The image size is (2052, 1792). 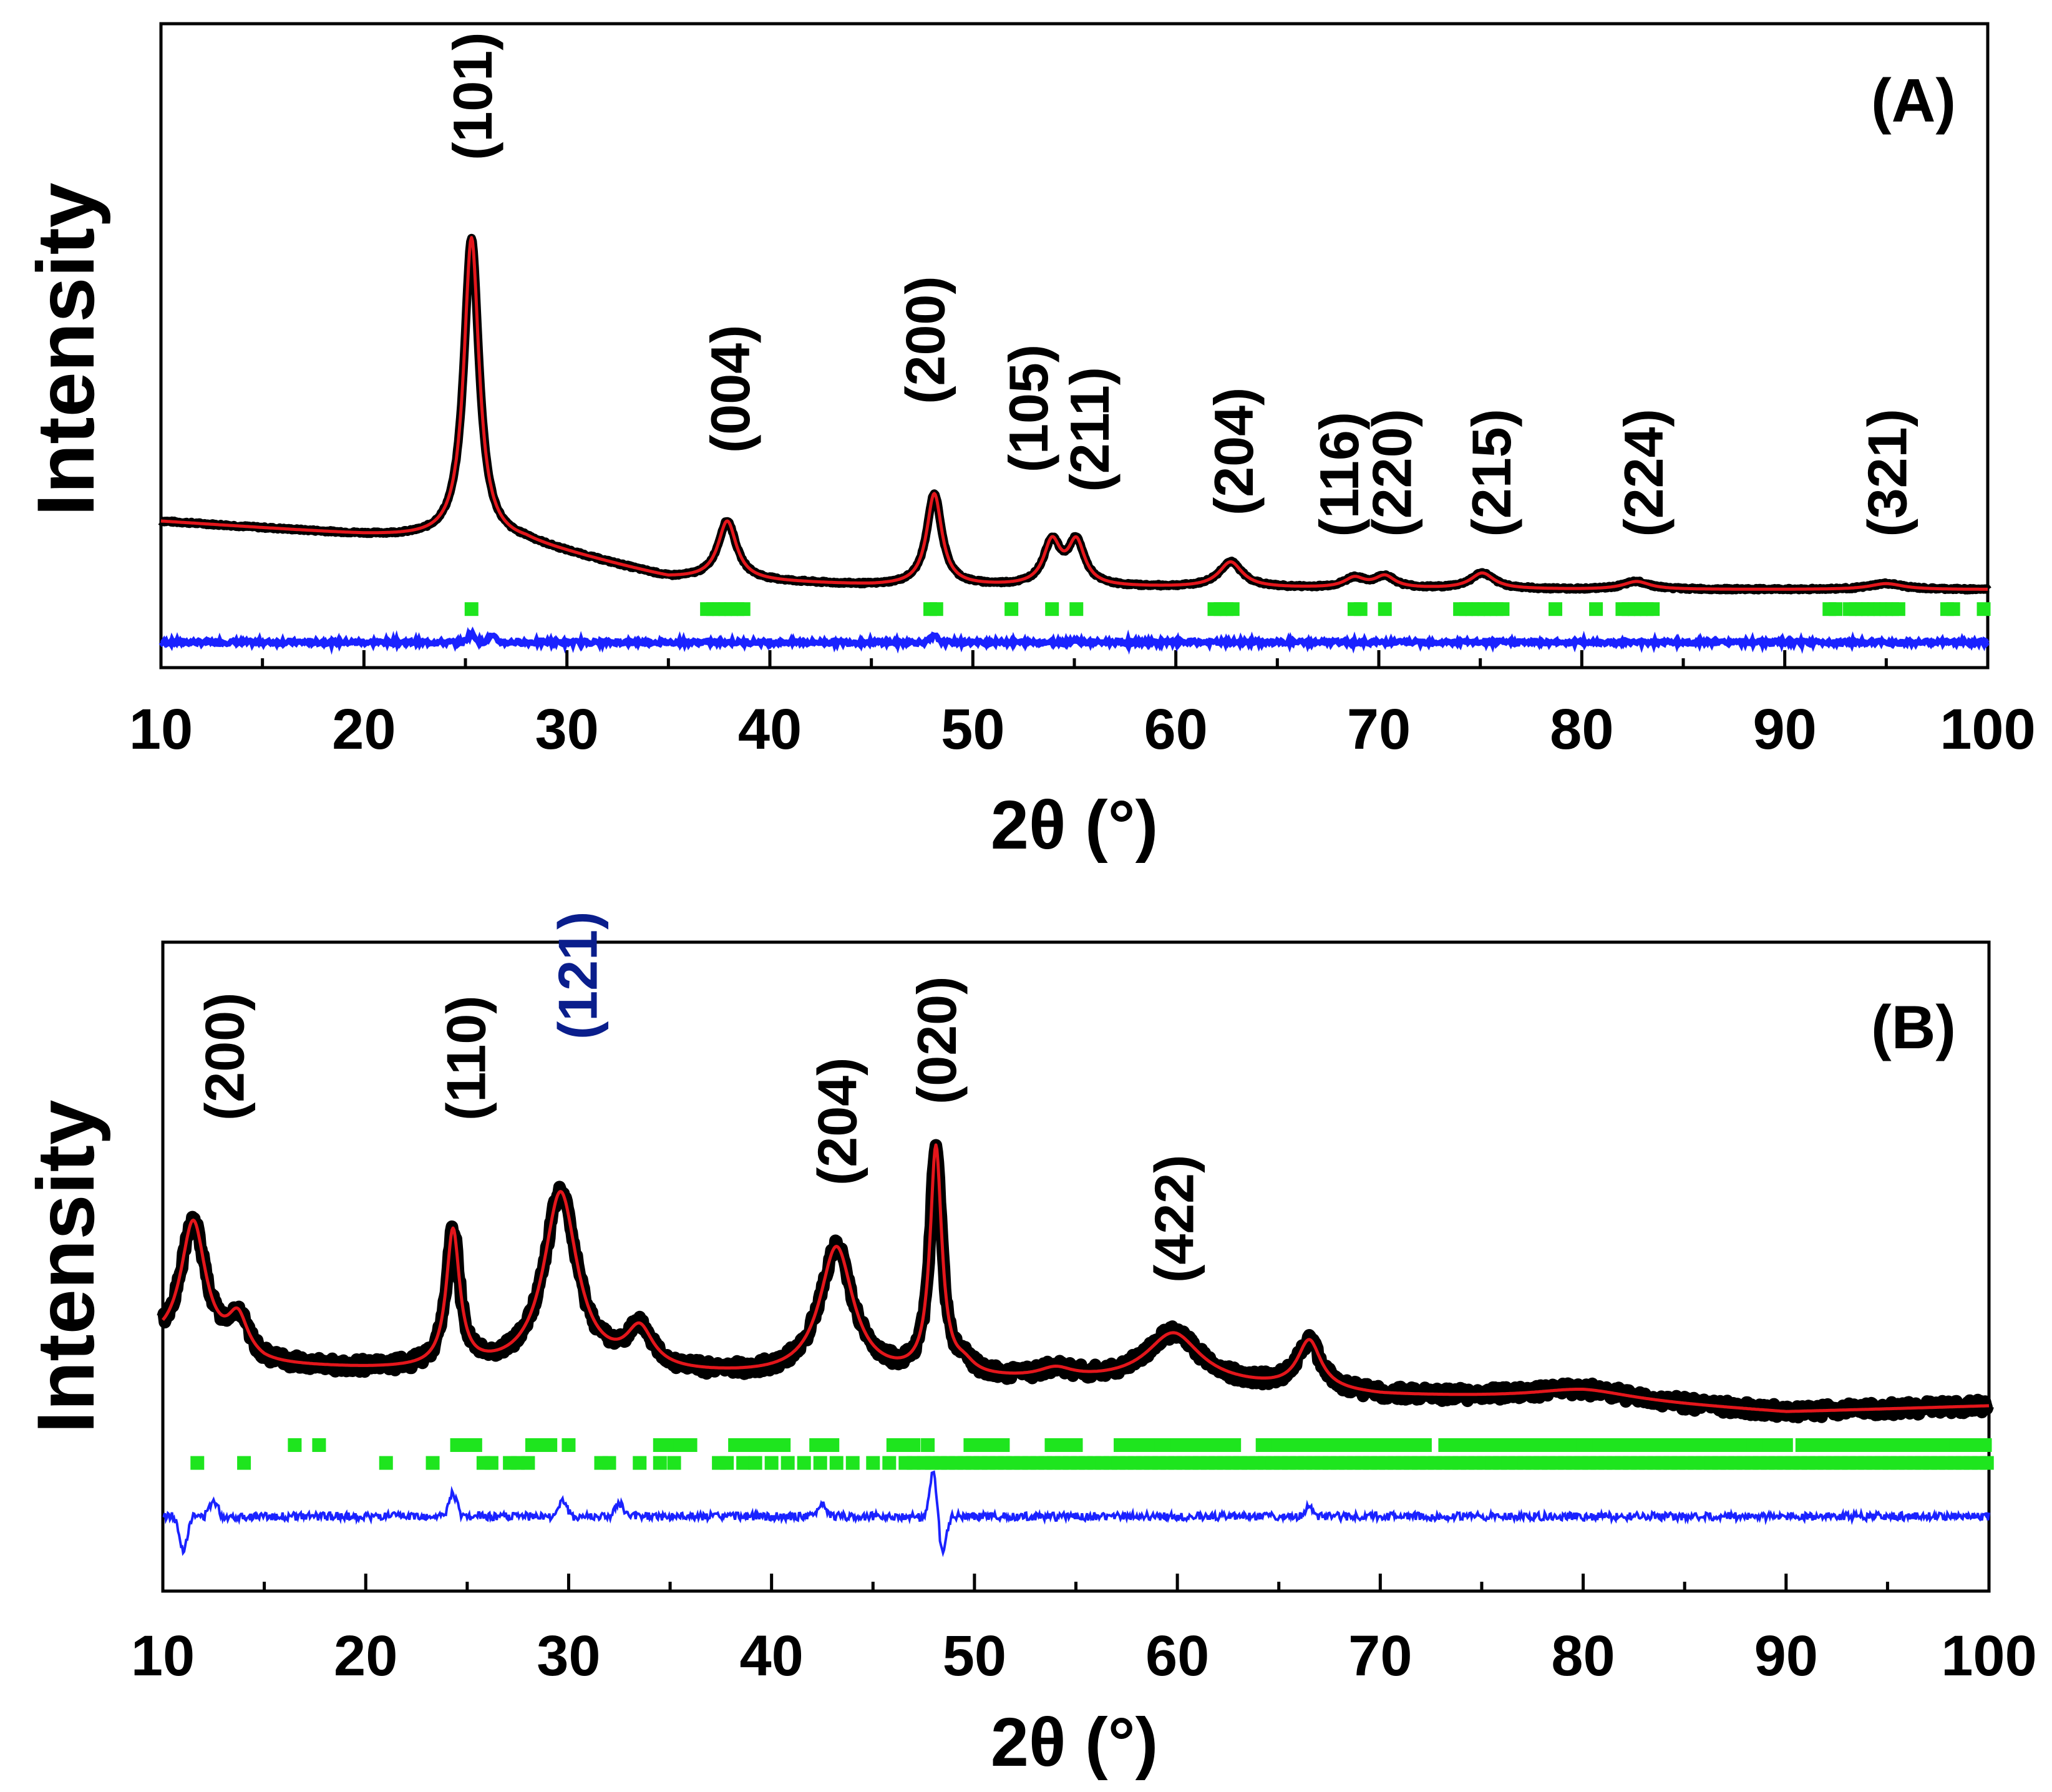 What do you see at coordinates (1084, 1656) in the screenshot?
I see `panel-b-x-tick-labels: 10 20 30 40 50 60 70 80 90 100` at bounding box center [1084, 1656].